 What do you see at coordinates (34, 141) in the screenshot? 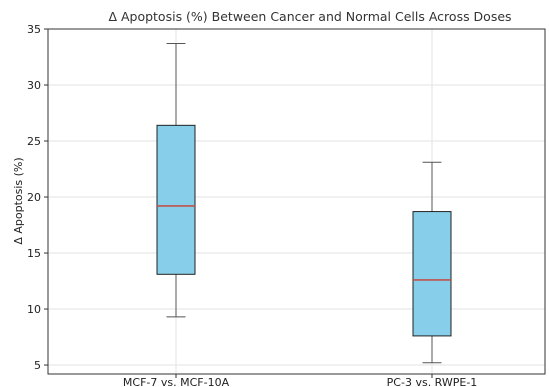
I see `y-tick-label-4: 25` at bounding box center [34, 141].